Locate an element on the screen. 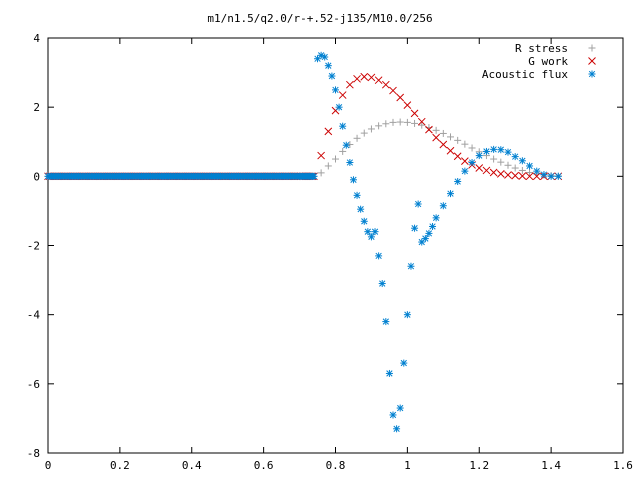  x-tick-label: 1 is located at coordinates (407, 465).